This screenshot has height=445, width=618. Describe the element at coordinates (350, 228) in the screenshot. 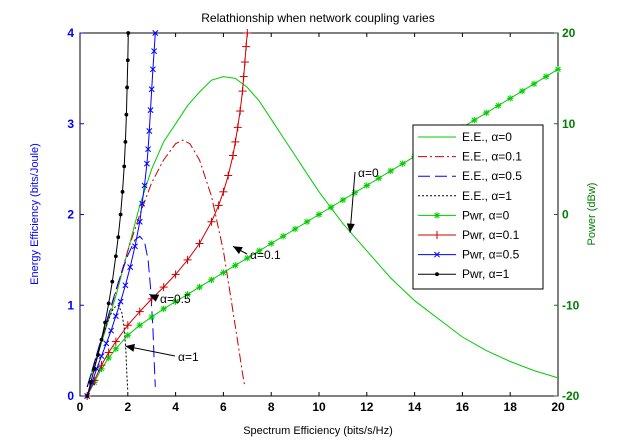

I see `annotation-alpha-0-arrow-head` at that location.